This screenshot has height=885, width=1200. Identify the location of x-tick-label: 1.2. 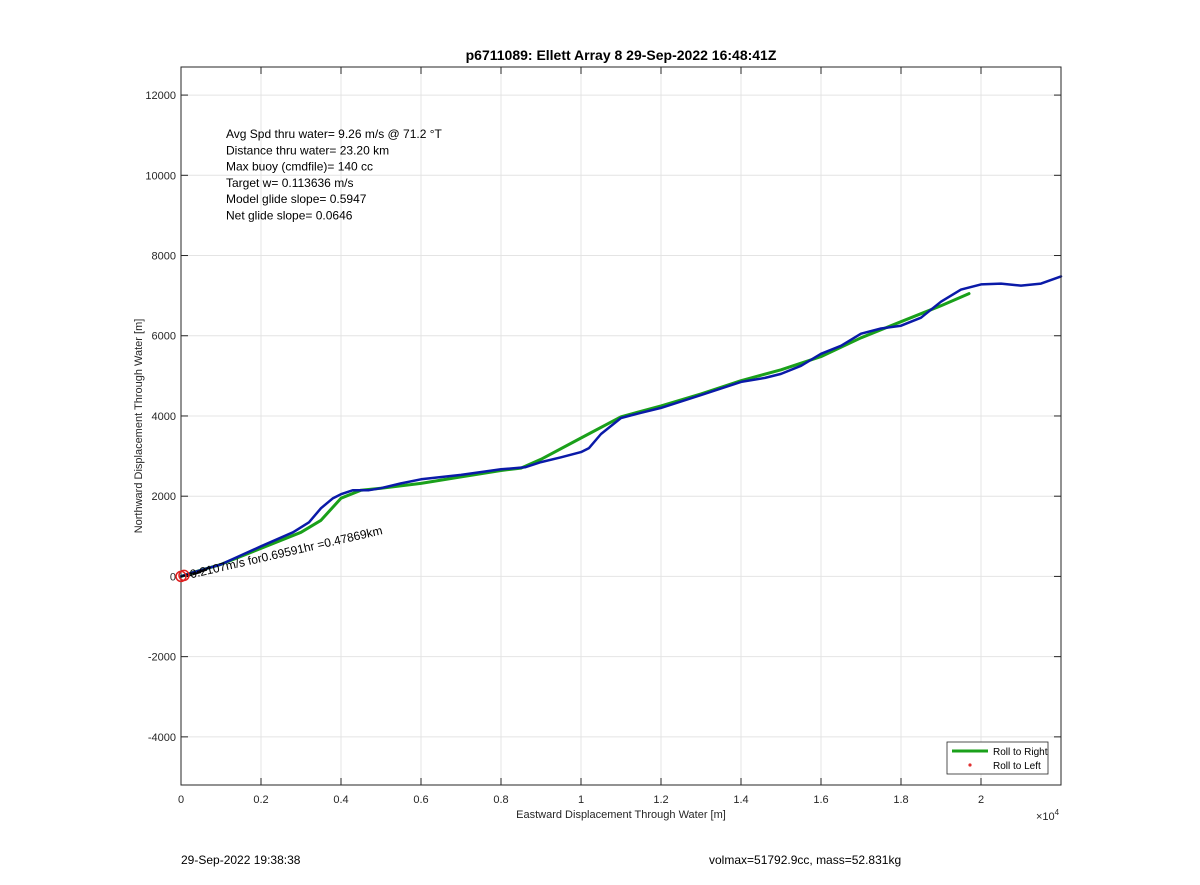
(660, 800).